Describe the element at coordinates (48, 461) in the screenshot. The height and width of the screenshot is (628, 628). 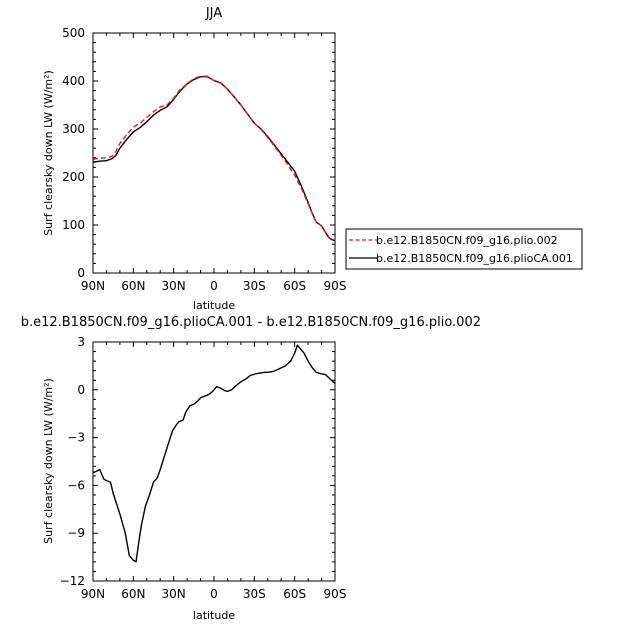
I see `bottom-y-axis-title: Surf clearsky down LW (W/m²)` at that location.